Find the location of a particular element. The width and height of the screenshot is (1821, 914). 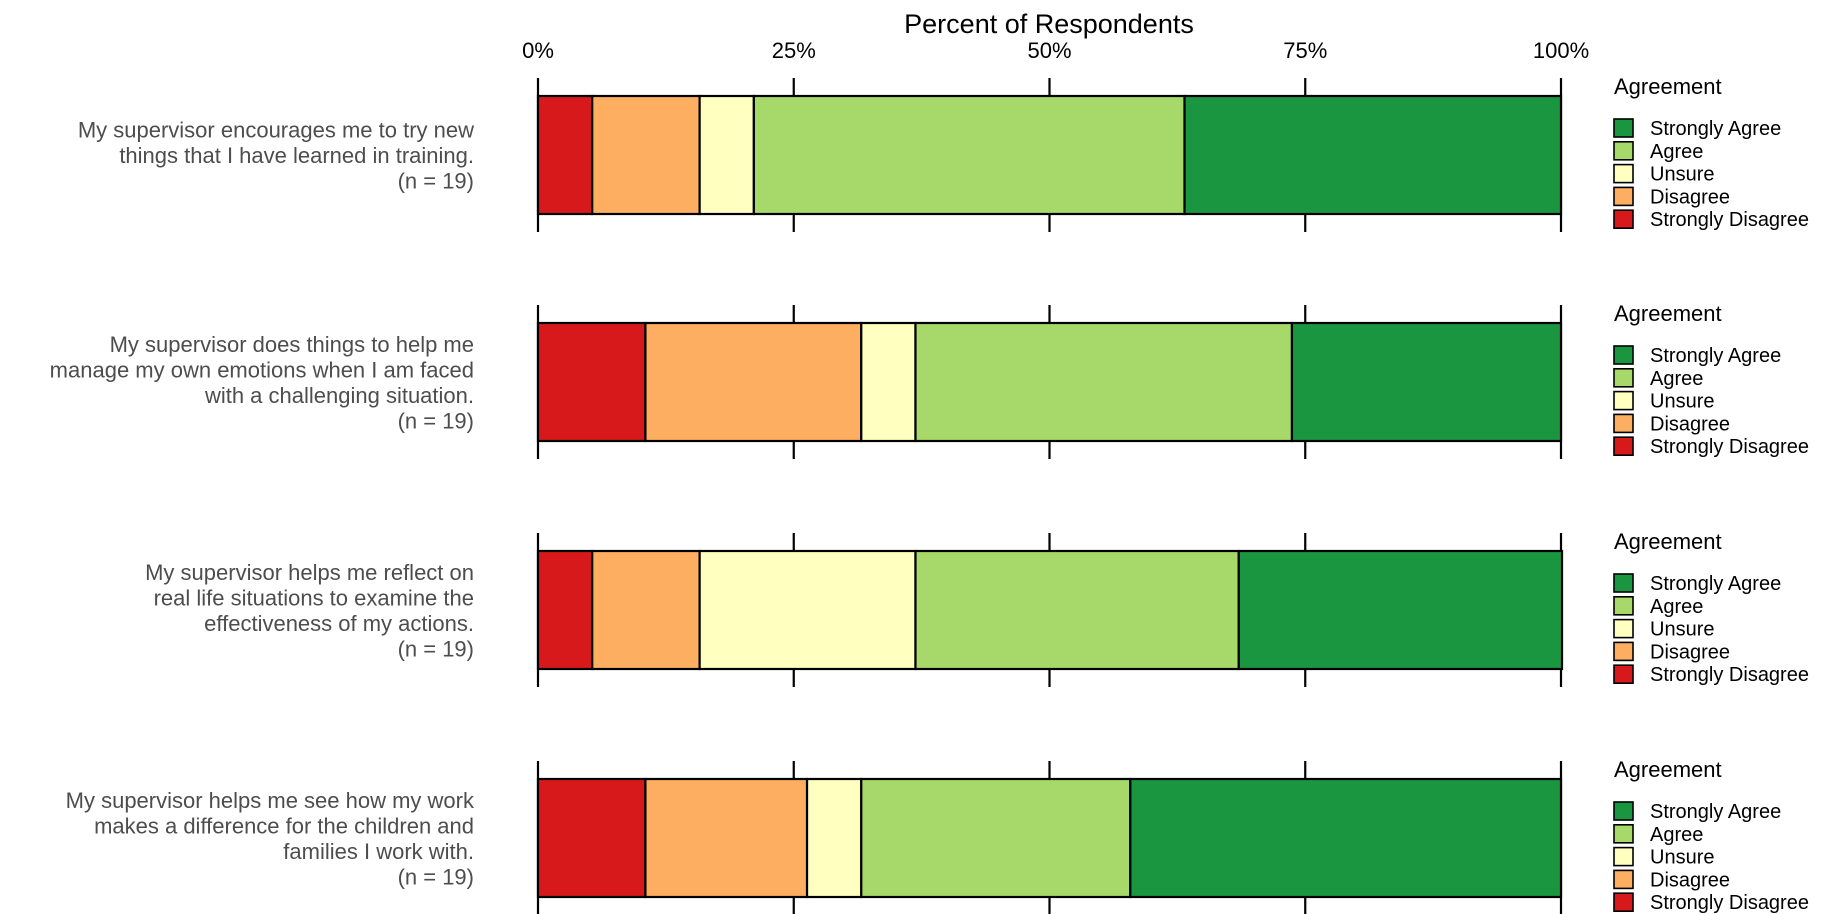

category-label-line: manage my own emotions when I am faced is located at coordinates (262, 369).